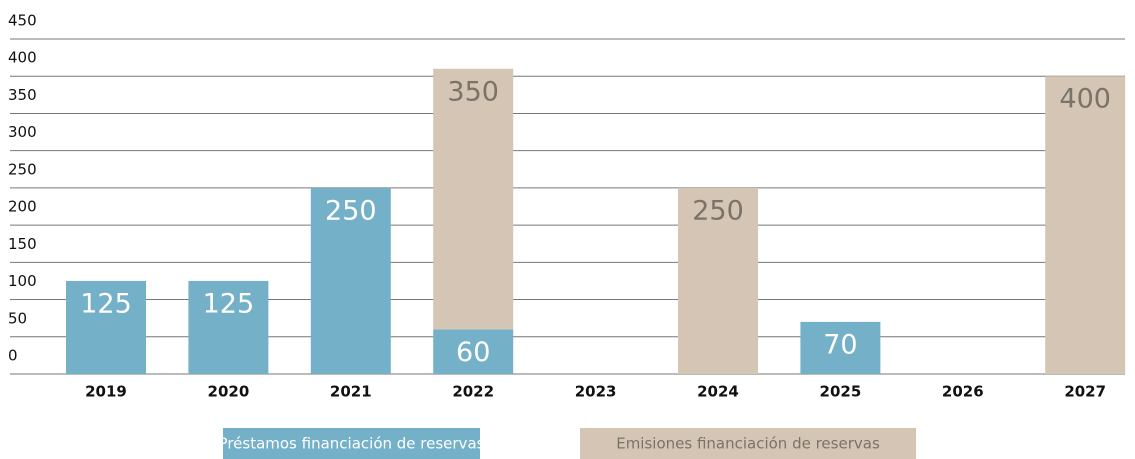 This screenshot has width=1135, height=459. I want to click on value-label: 60, so click(473, 352).